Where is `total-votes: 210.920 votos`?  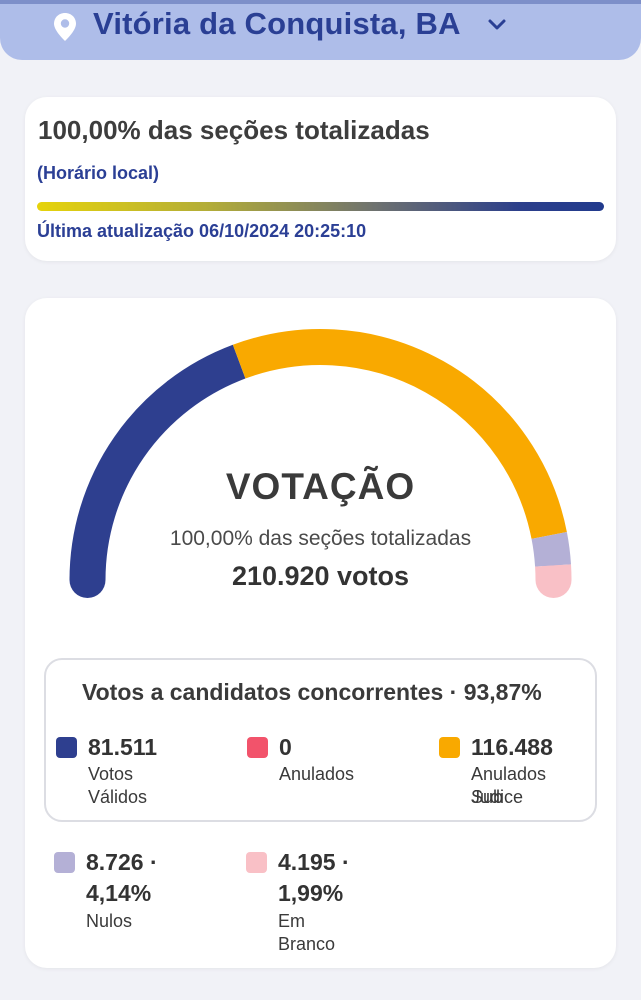 total-votes: 210.920 votos is located at coordinates (320, 576).